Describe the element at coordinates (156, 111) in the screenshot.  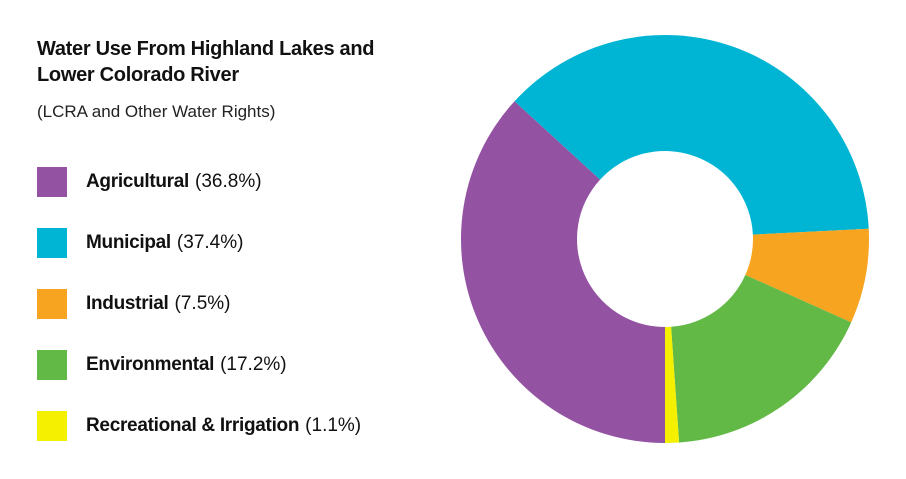
I see `chart-subtitle: (LCRA and Other Water Rights)` at that location.